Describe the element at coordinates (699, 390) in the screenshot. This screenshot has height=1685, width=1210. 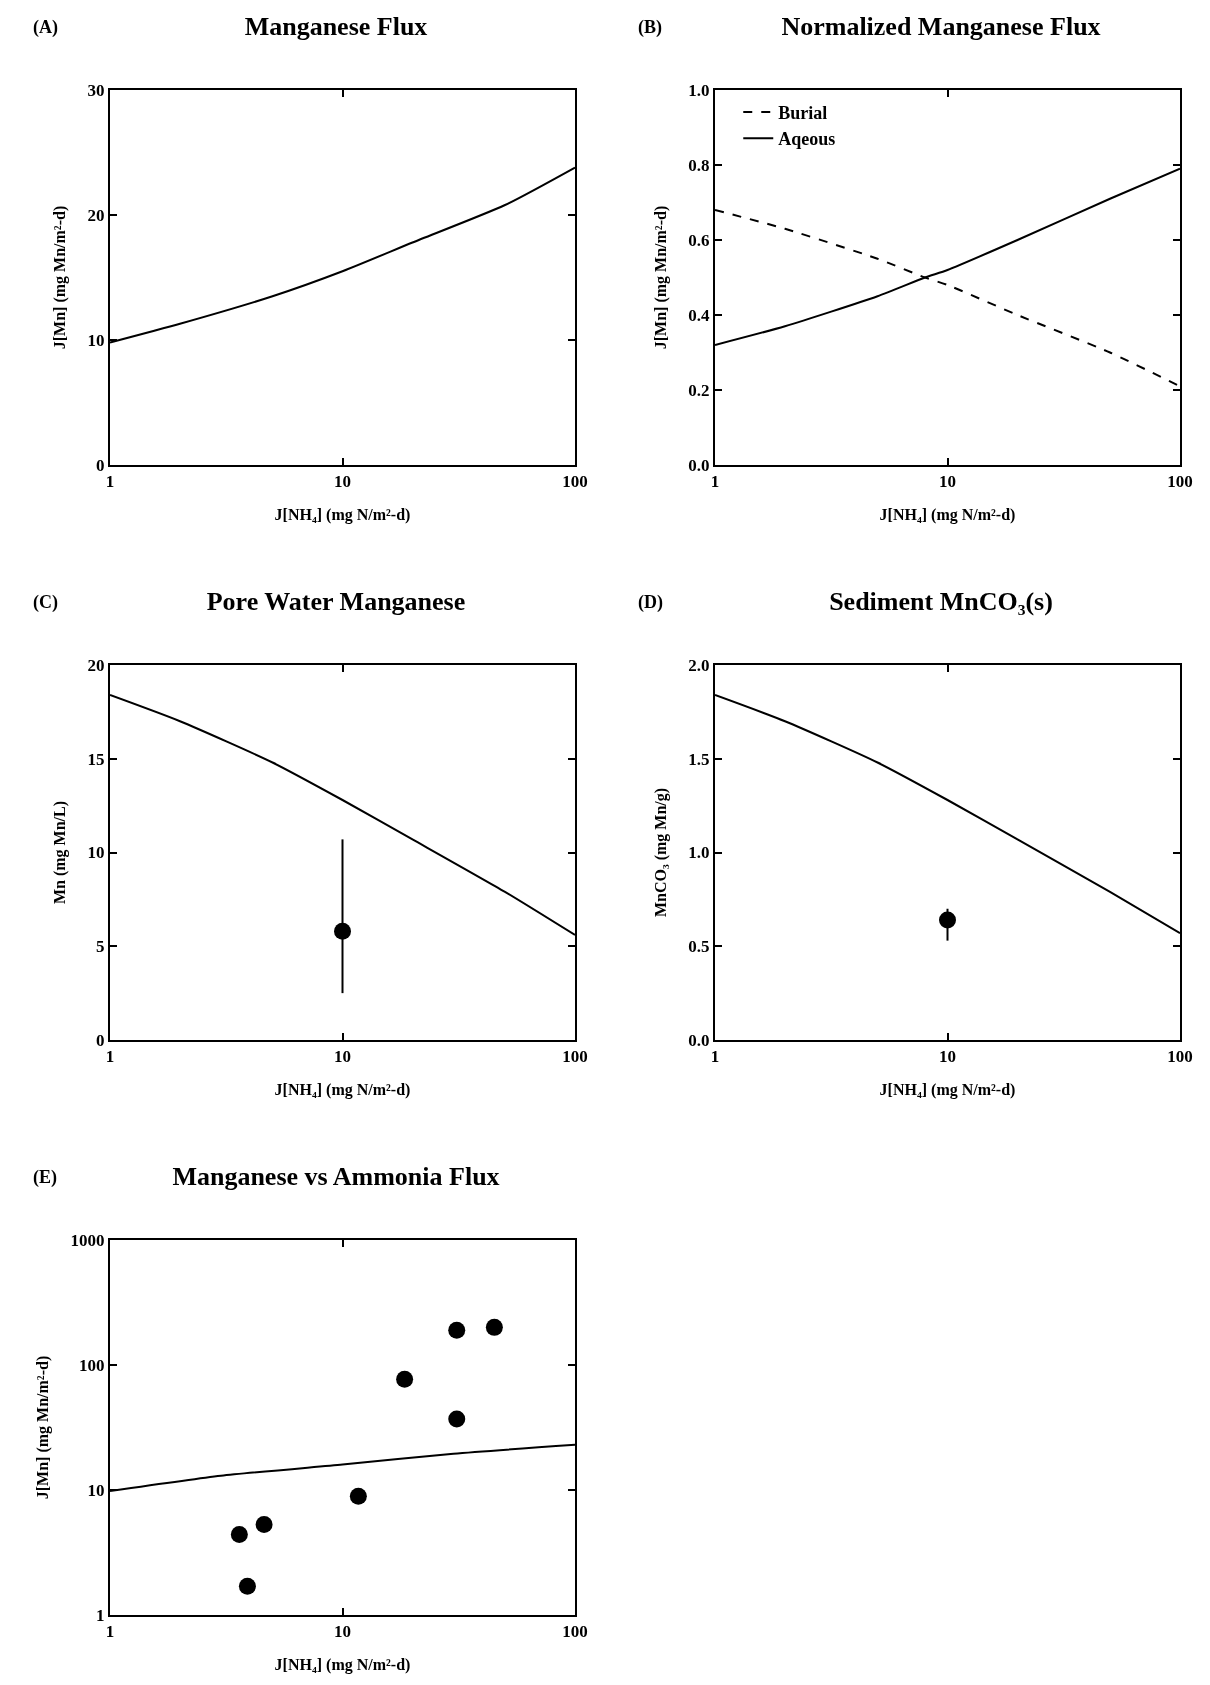
I see `y-tick-label: 0.2` at that location.